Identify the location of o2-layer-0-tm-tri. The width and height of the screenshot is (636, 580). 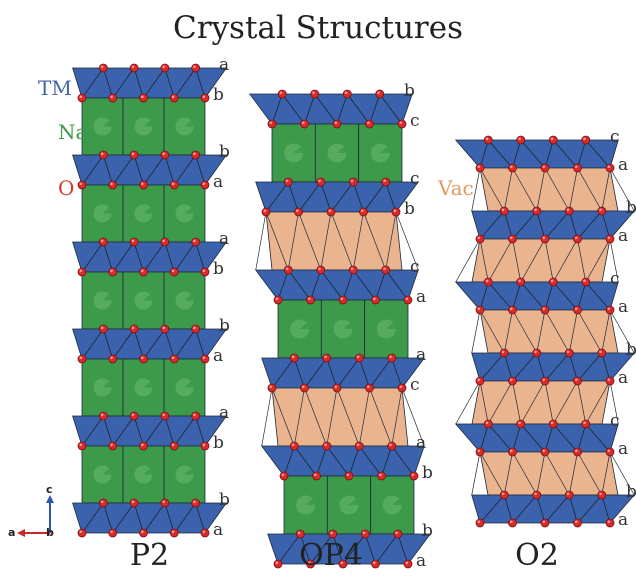
(569, 154).